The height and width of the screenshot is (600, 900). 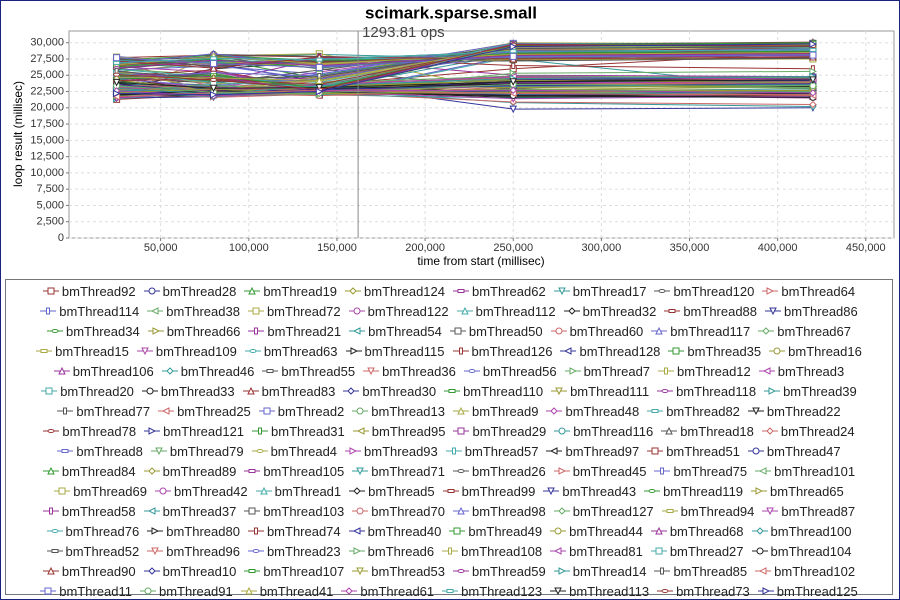 What do you see at coordinates (214, 411) in the screenshot?
I see `legend-label: bmThread25` at bounding box center [214, 411].